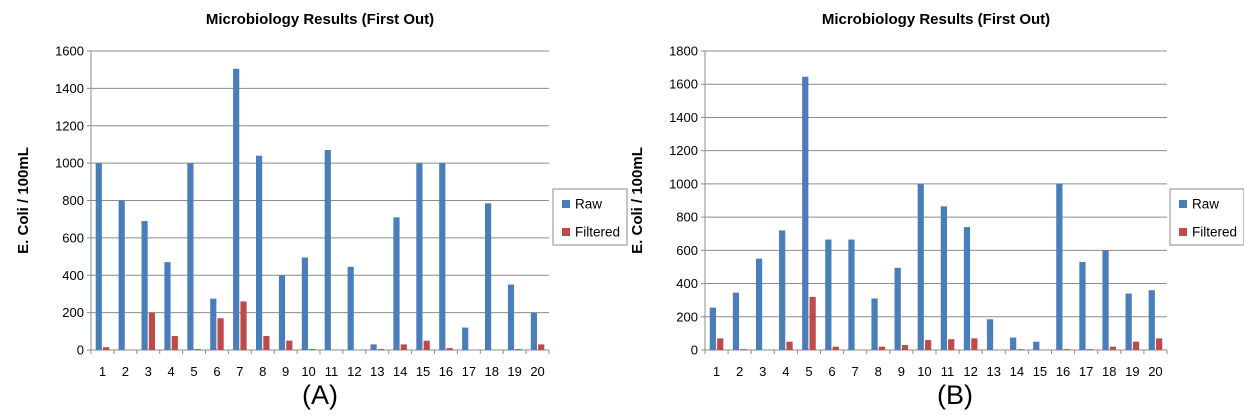 Image resolution: width=1244 pixels, height=415 pixels. Describe the element at coordinates (694, 350) in the screenshot. I see `y-tick-label: 0` at that location.